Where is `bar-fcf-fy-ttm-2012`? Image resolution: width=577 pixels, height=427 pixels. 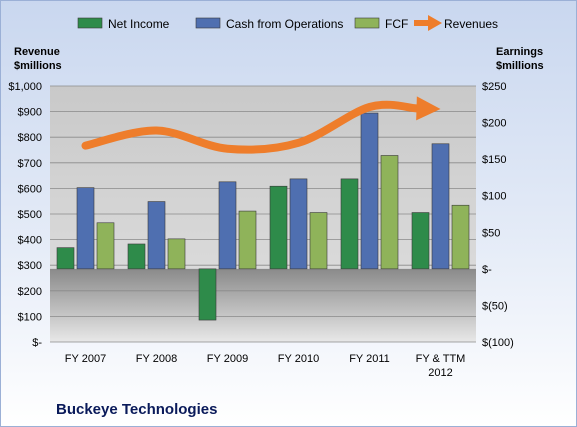
bar-fcf-fy-ttm-2012 is located at coordinates (460, 237).